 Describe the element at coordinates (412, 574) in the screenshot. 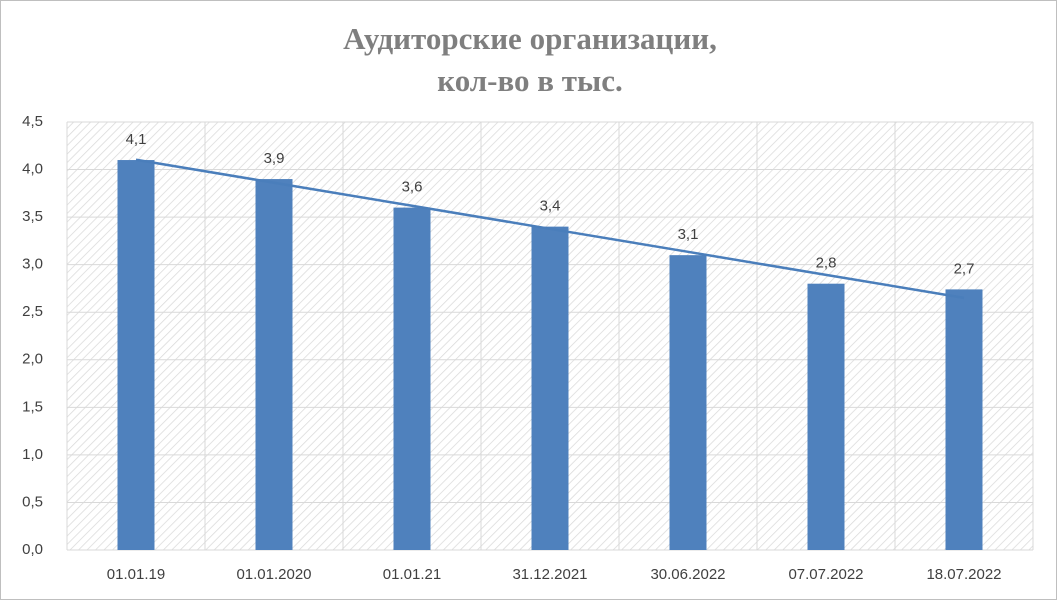

I see `x-tick-label: 01.01.21` at that location.